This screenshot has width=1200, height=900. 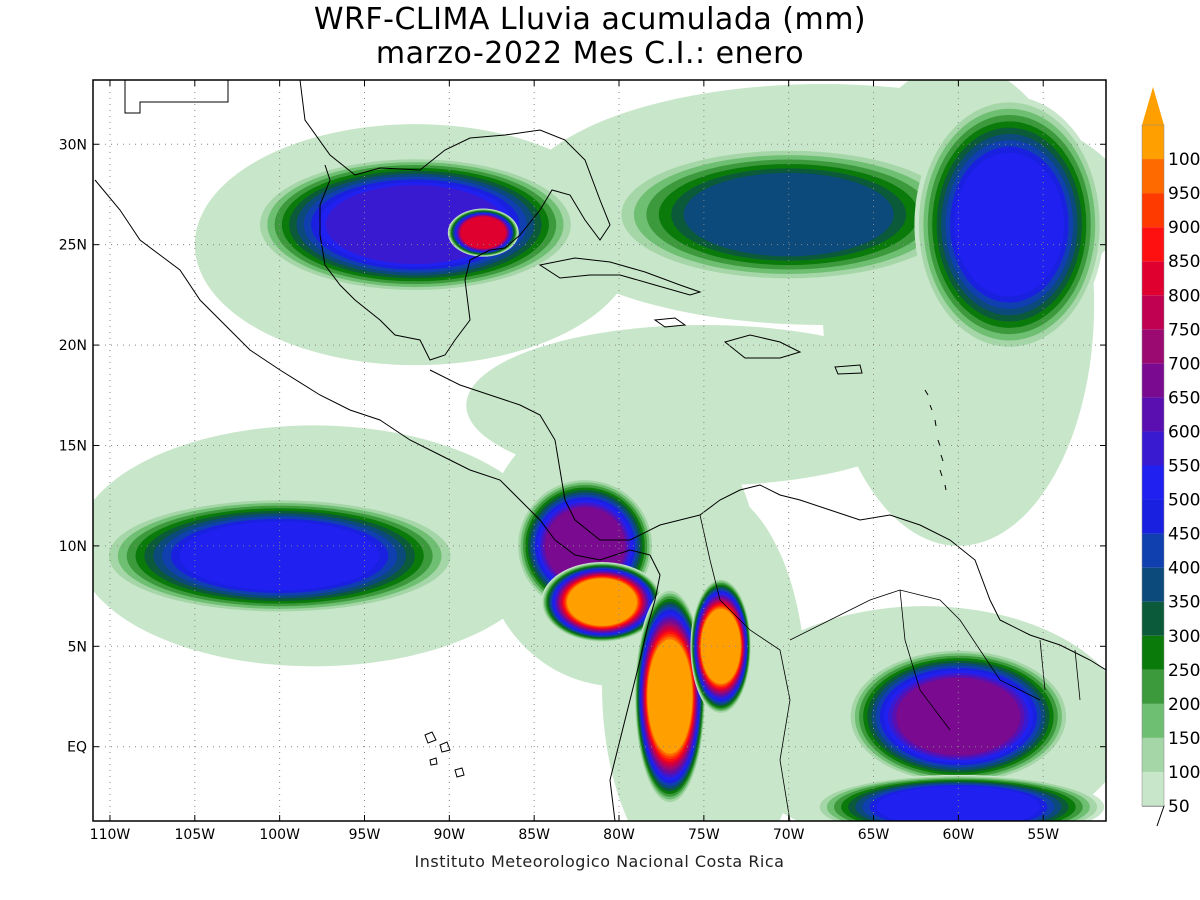 I want to click on coastline-south-america-north, so click(x=902, y=577).